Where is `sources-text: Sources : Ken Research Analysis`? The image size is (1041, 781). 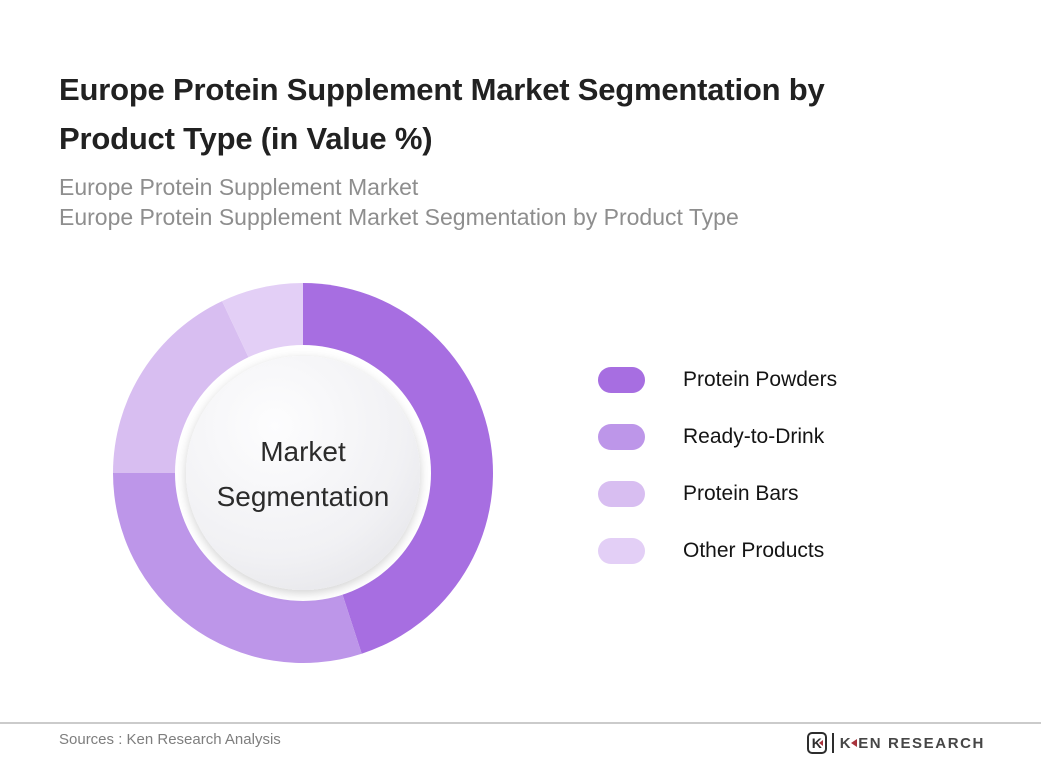 sources-text: Sources : Ken Research Analysis is located at coordinates (170, 739).